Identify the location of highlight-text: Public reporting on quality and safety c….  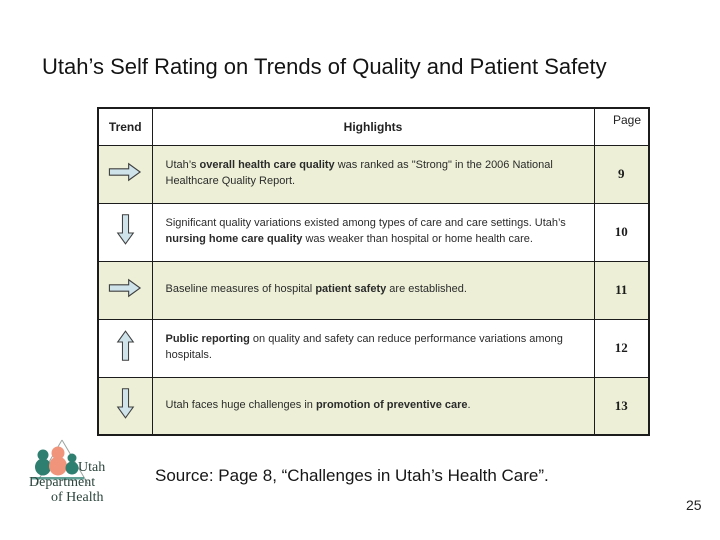
(373, 348).